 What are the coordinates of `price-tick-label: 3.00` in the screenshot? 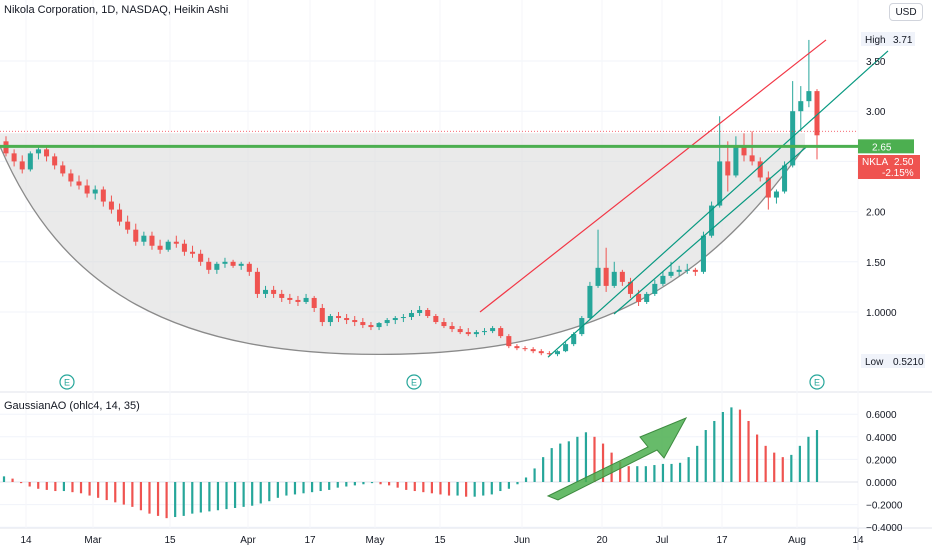 It's located at (876, 112).